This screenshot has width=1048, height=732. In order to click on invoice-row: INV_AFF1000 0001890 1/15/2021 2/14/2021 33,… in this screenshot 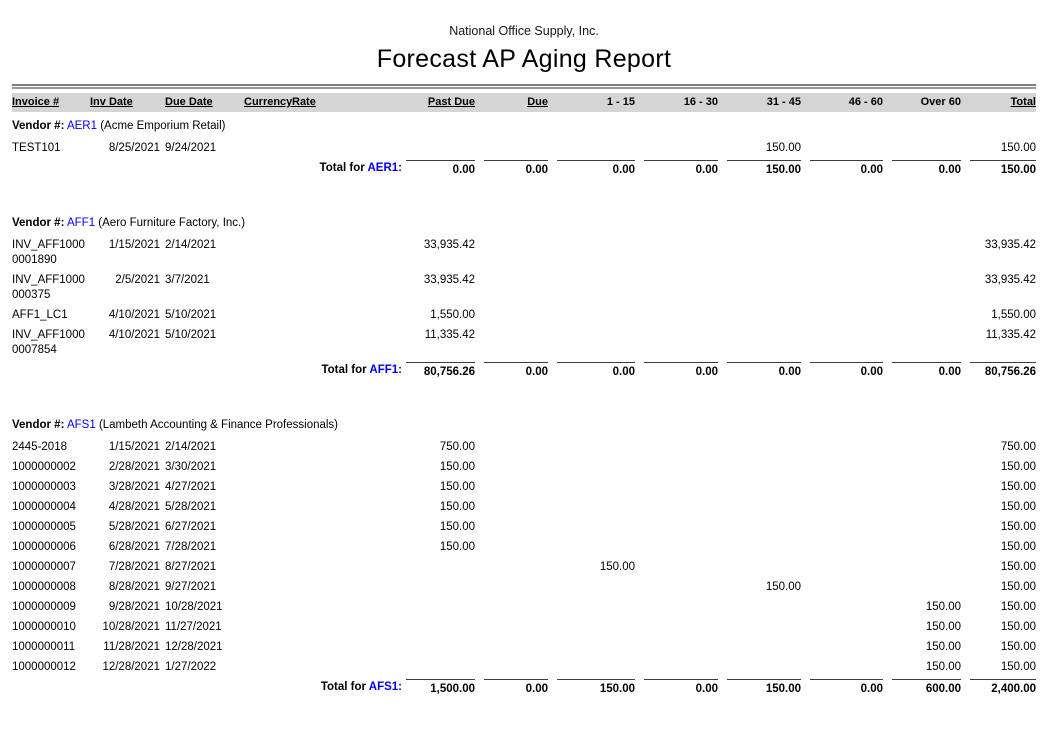, I will do `click(524, 253)`.